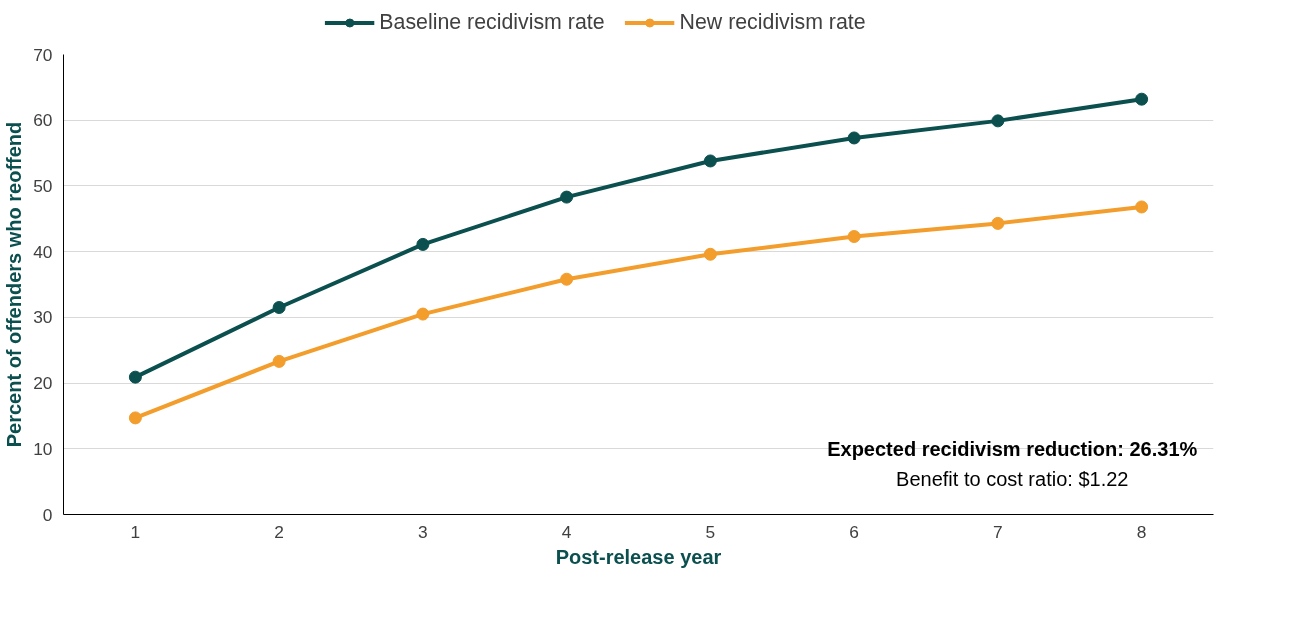 This screenshot has height=637, width=1294. What do you see at coordinates (14, 284) in the screenshot?
I see `y-axis-title: Percent of offenders who reoffend` at bounding box center [14, 284].